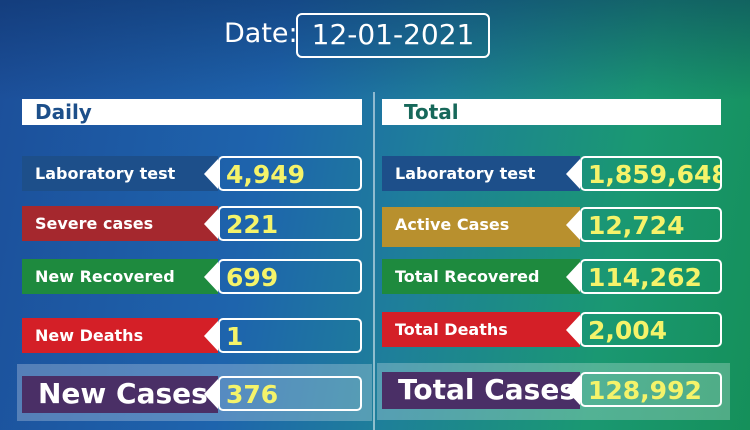  Describe the element at coordinates (651, 173) in the screenshot. I see `total-value-0: 1,859,648` at that location.